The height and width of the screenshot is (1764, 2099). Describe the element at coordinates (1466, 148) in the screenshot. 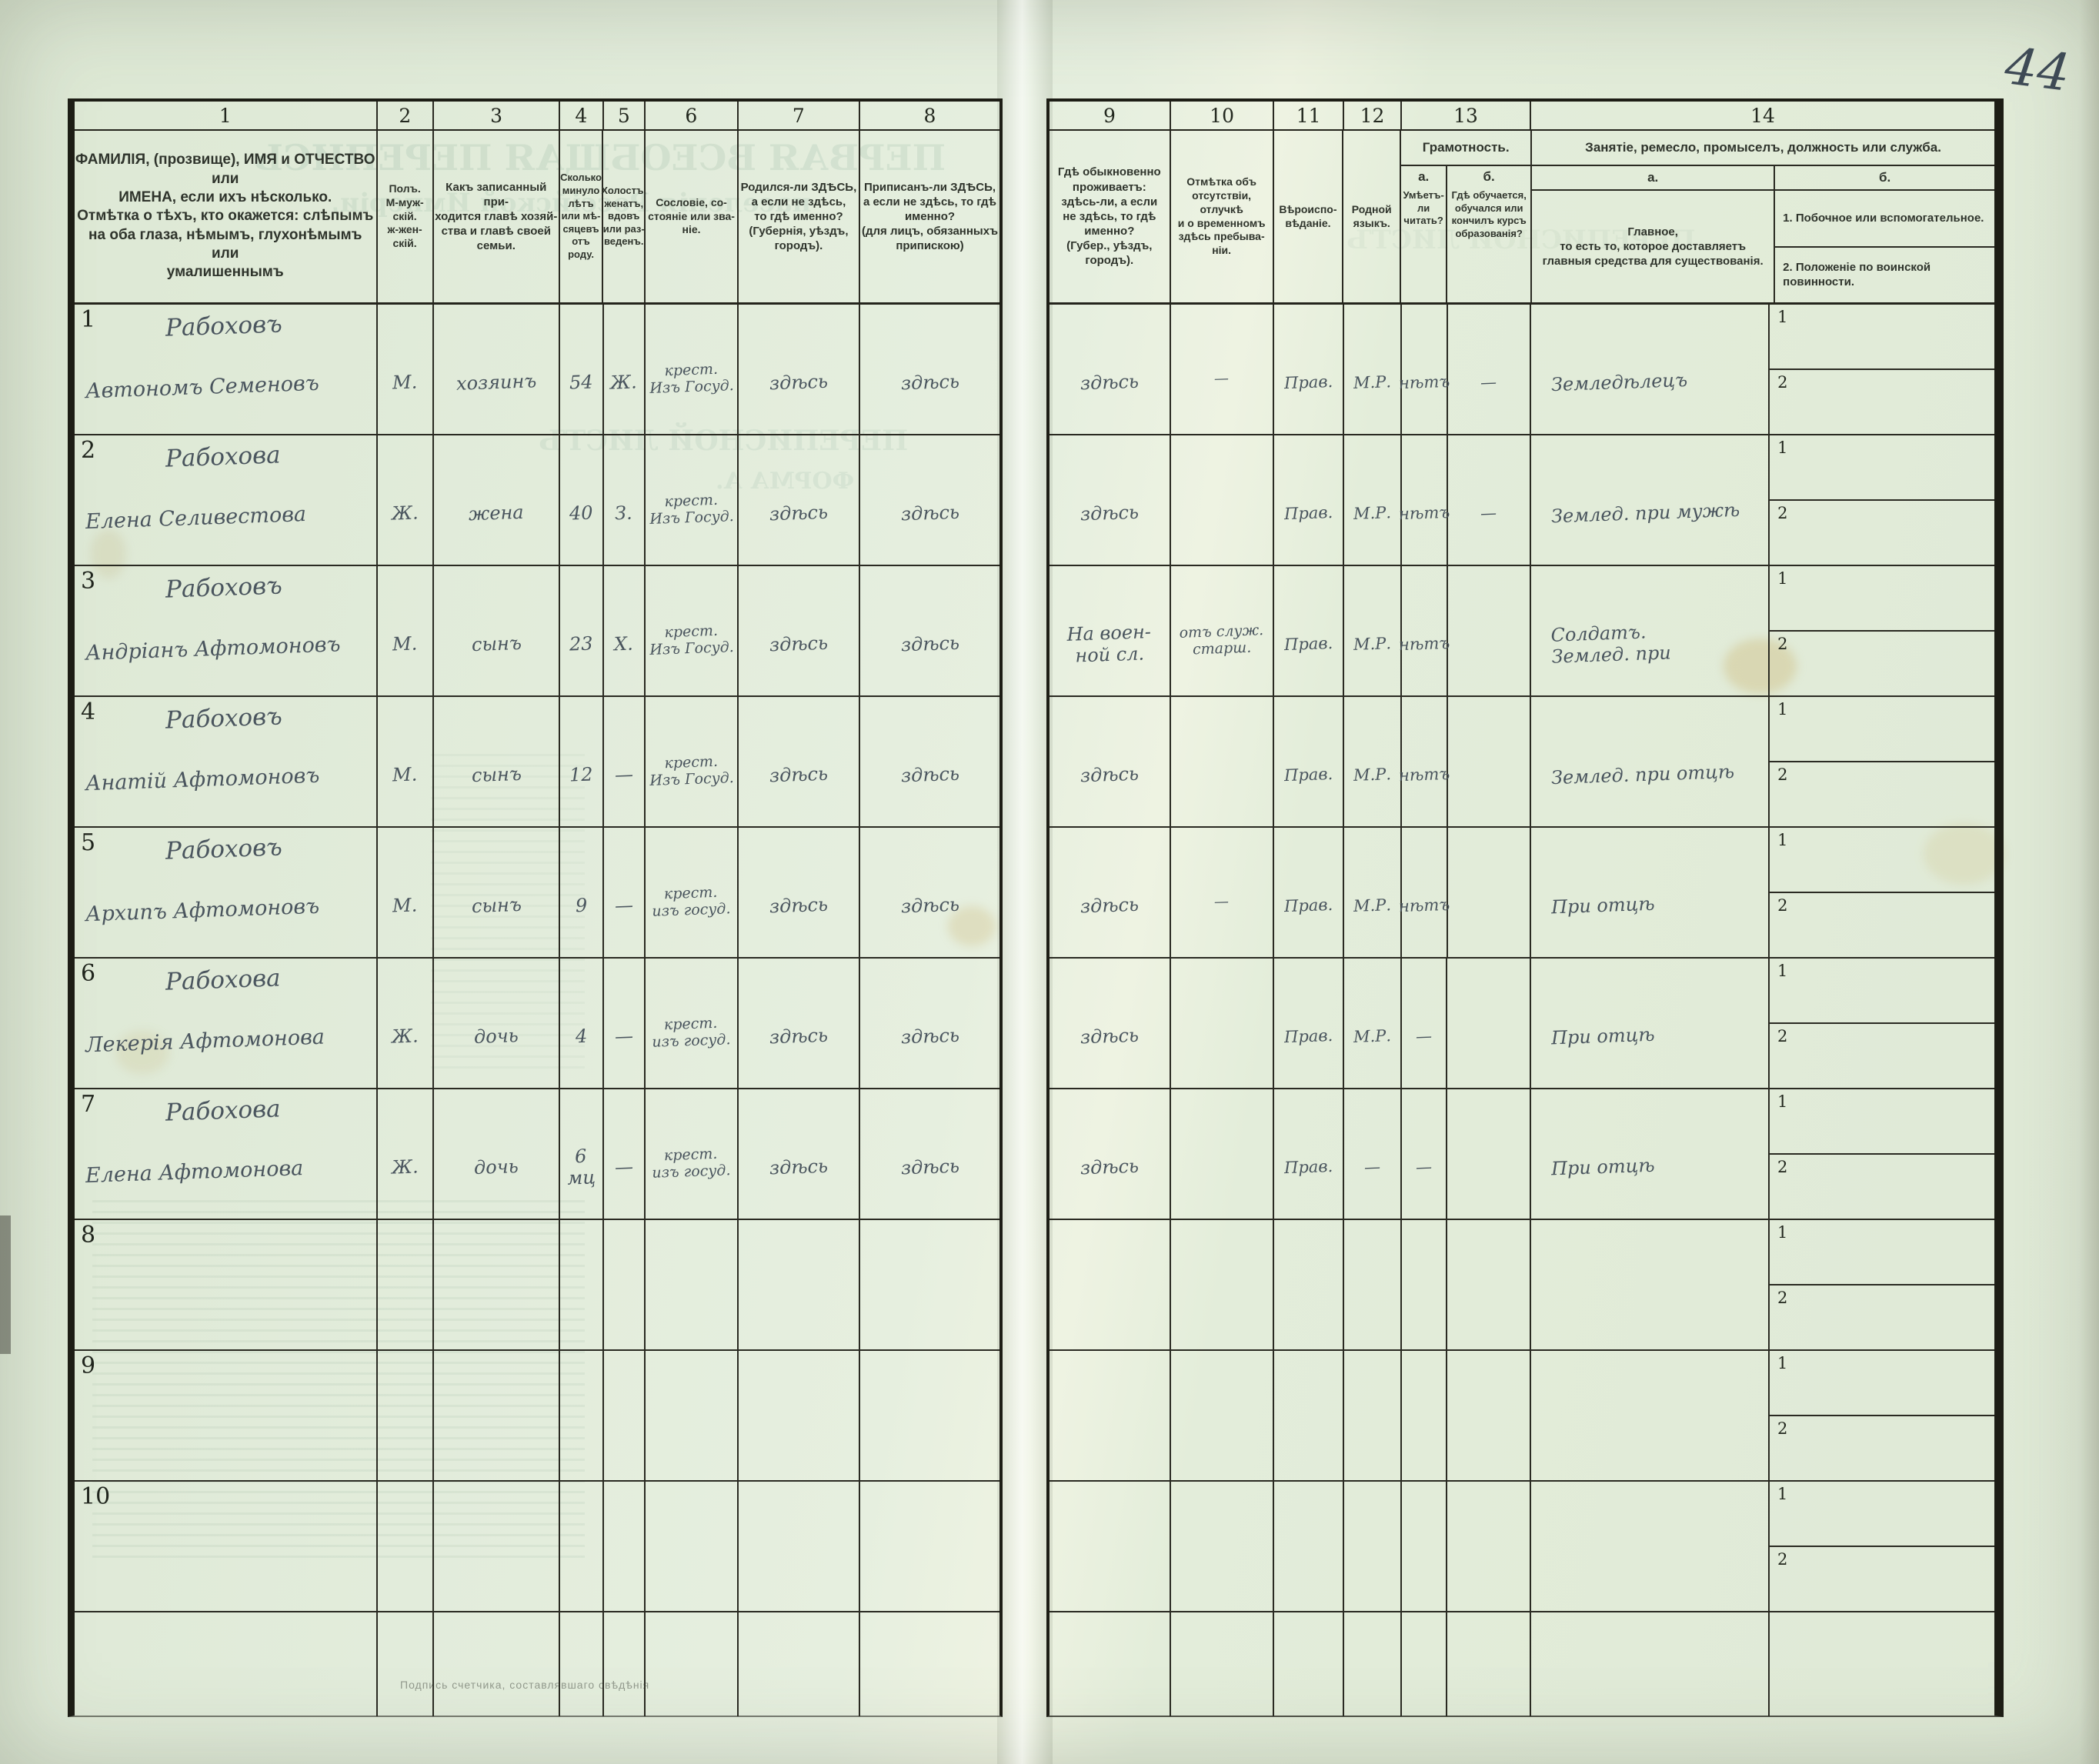

I see `literacy-title: Грамотность.` at that location.